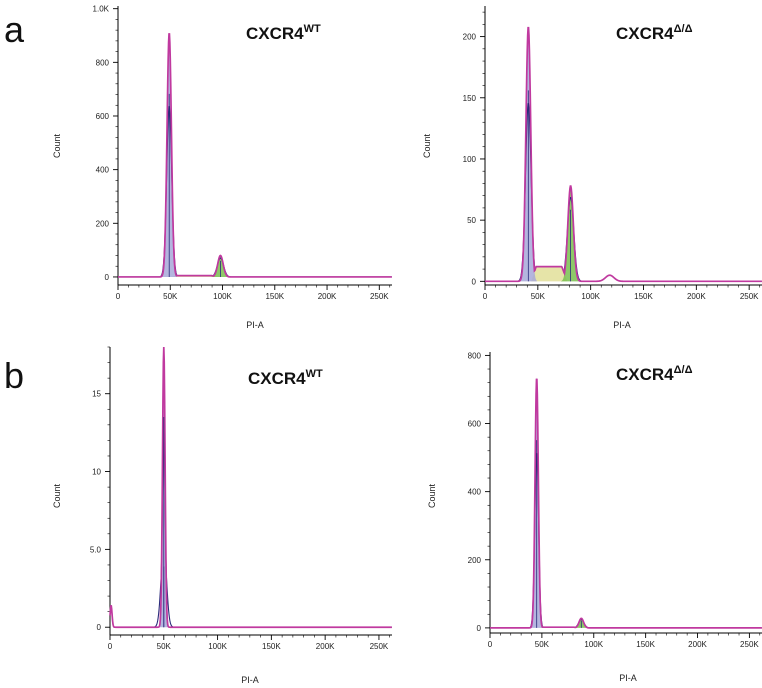  I want to click on panel-letter-a: a, so click(14, 29).